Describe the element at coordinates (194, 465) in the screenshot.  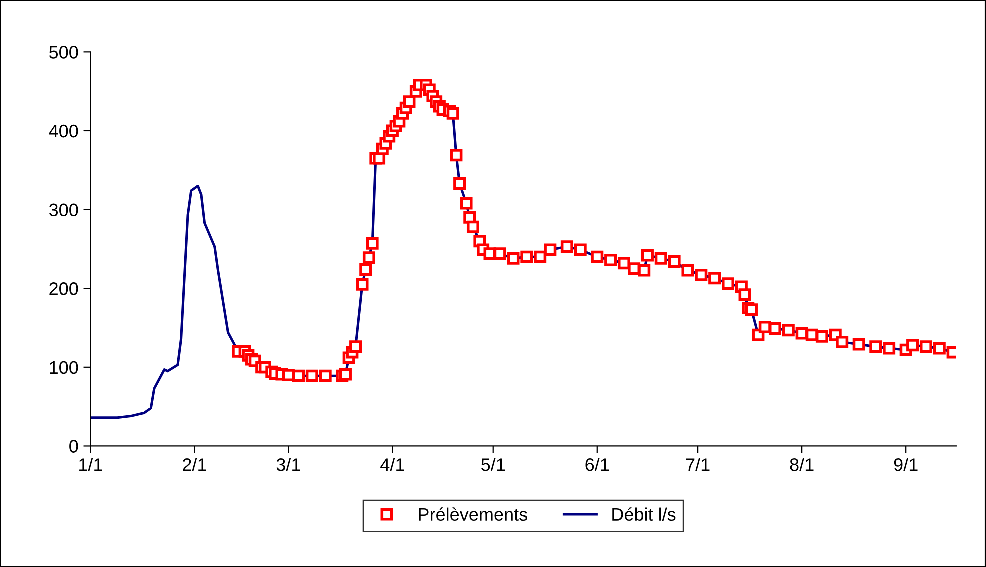
I see `x-tick-label: 2/1` at that location.